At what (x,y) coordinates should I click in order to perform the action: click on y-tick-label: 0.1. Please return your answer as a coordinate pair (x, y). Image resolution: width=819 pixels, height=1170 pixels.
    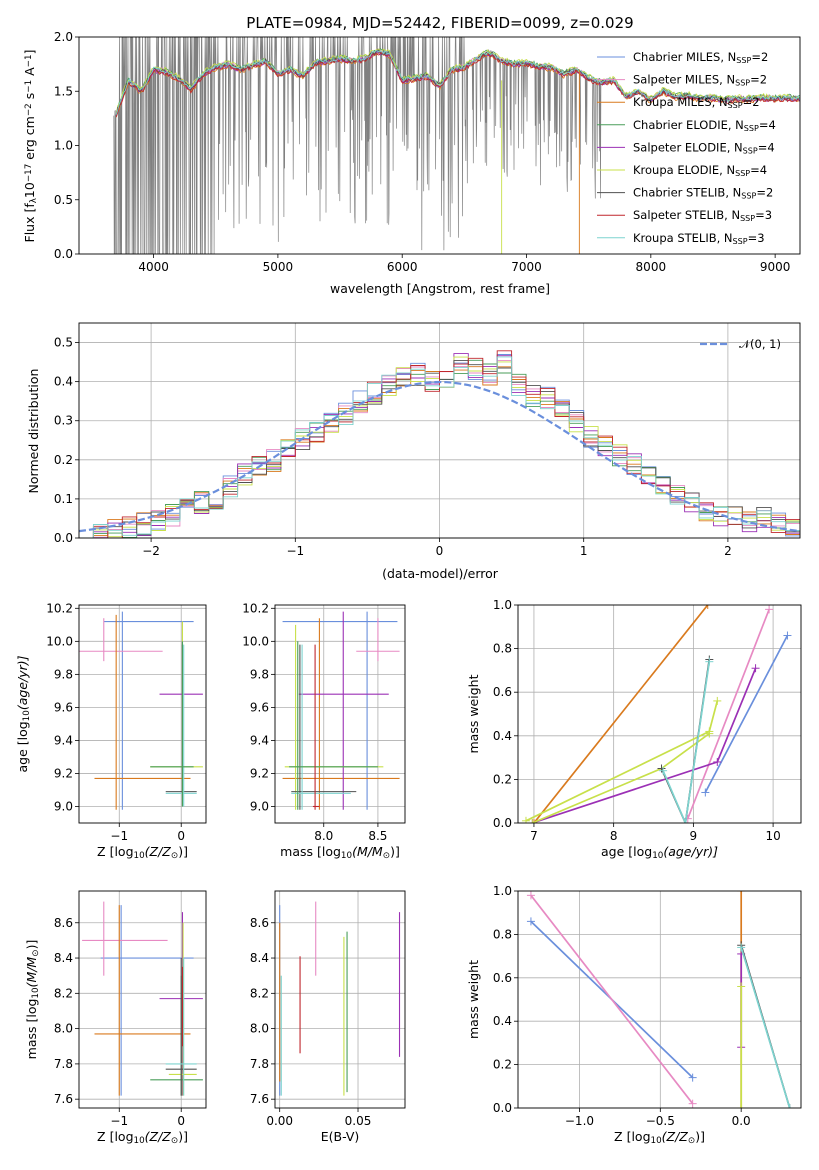
    Looking at the image, I should click on (63, 499).